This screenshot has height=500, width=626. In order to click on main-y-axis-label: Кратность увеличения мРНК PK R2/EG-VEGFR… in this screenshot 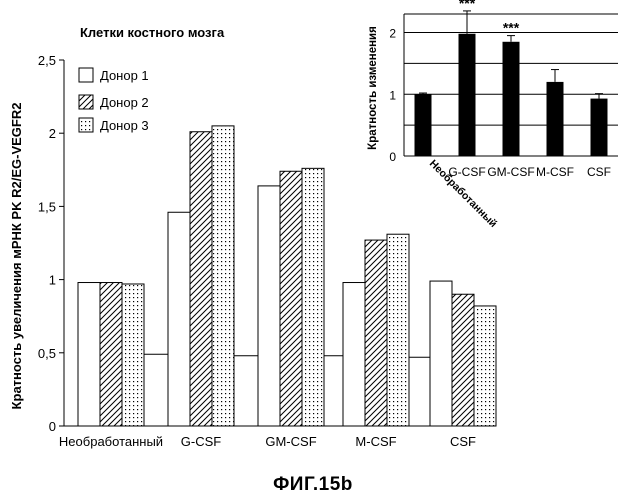, I will do `click(16, 256)`.